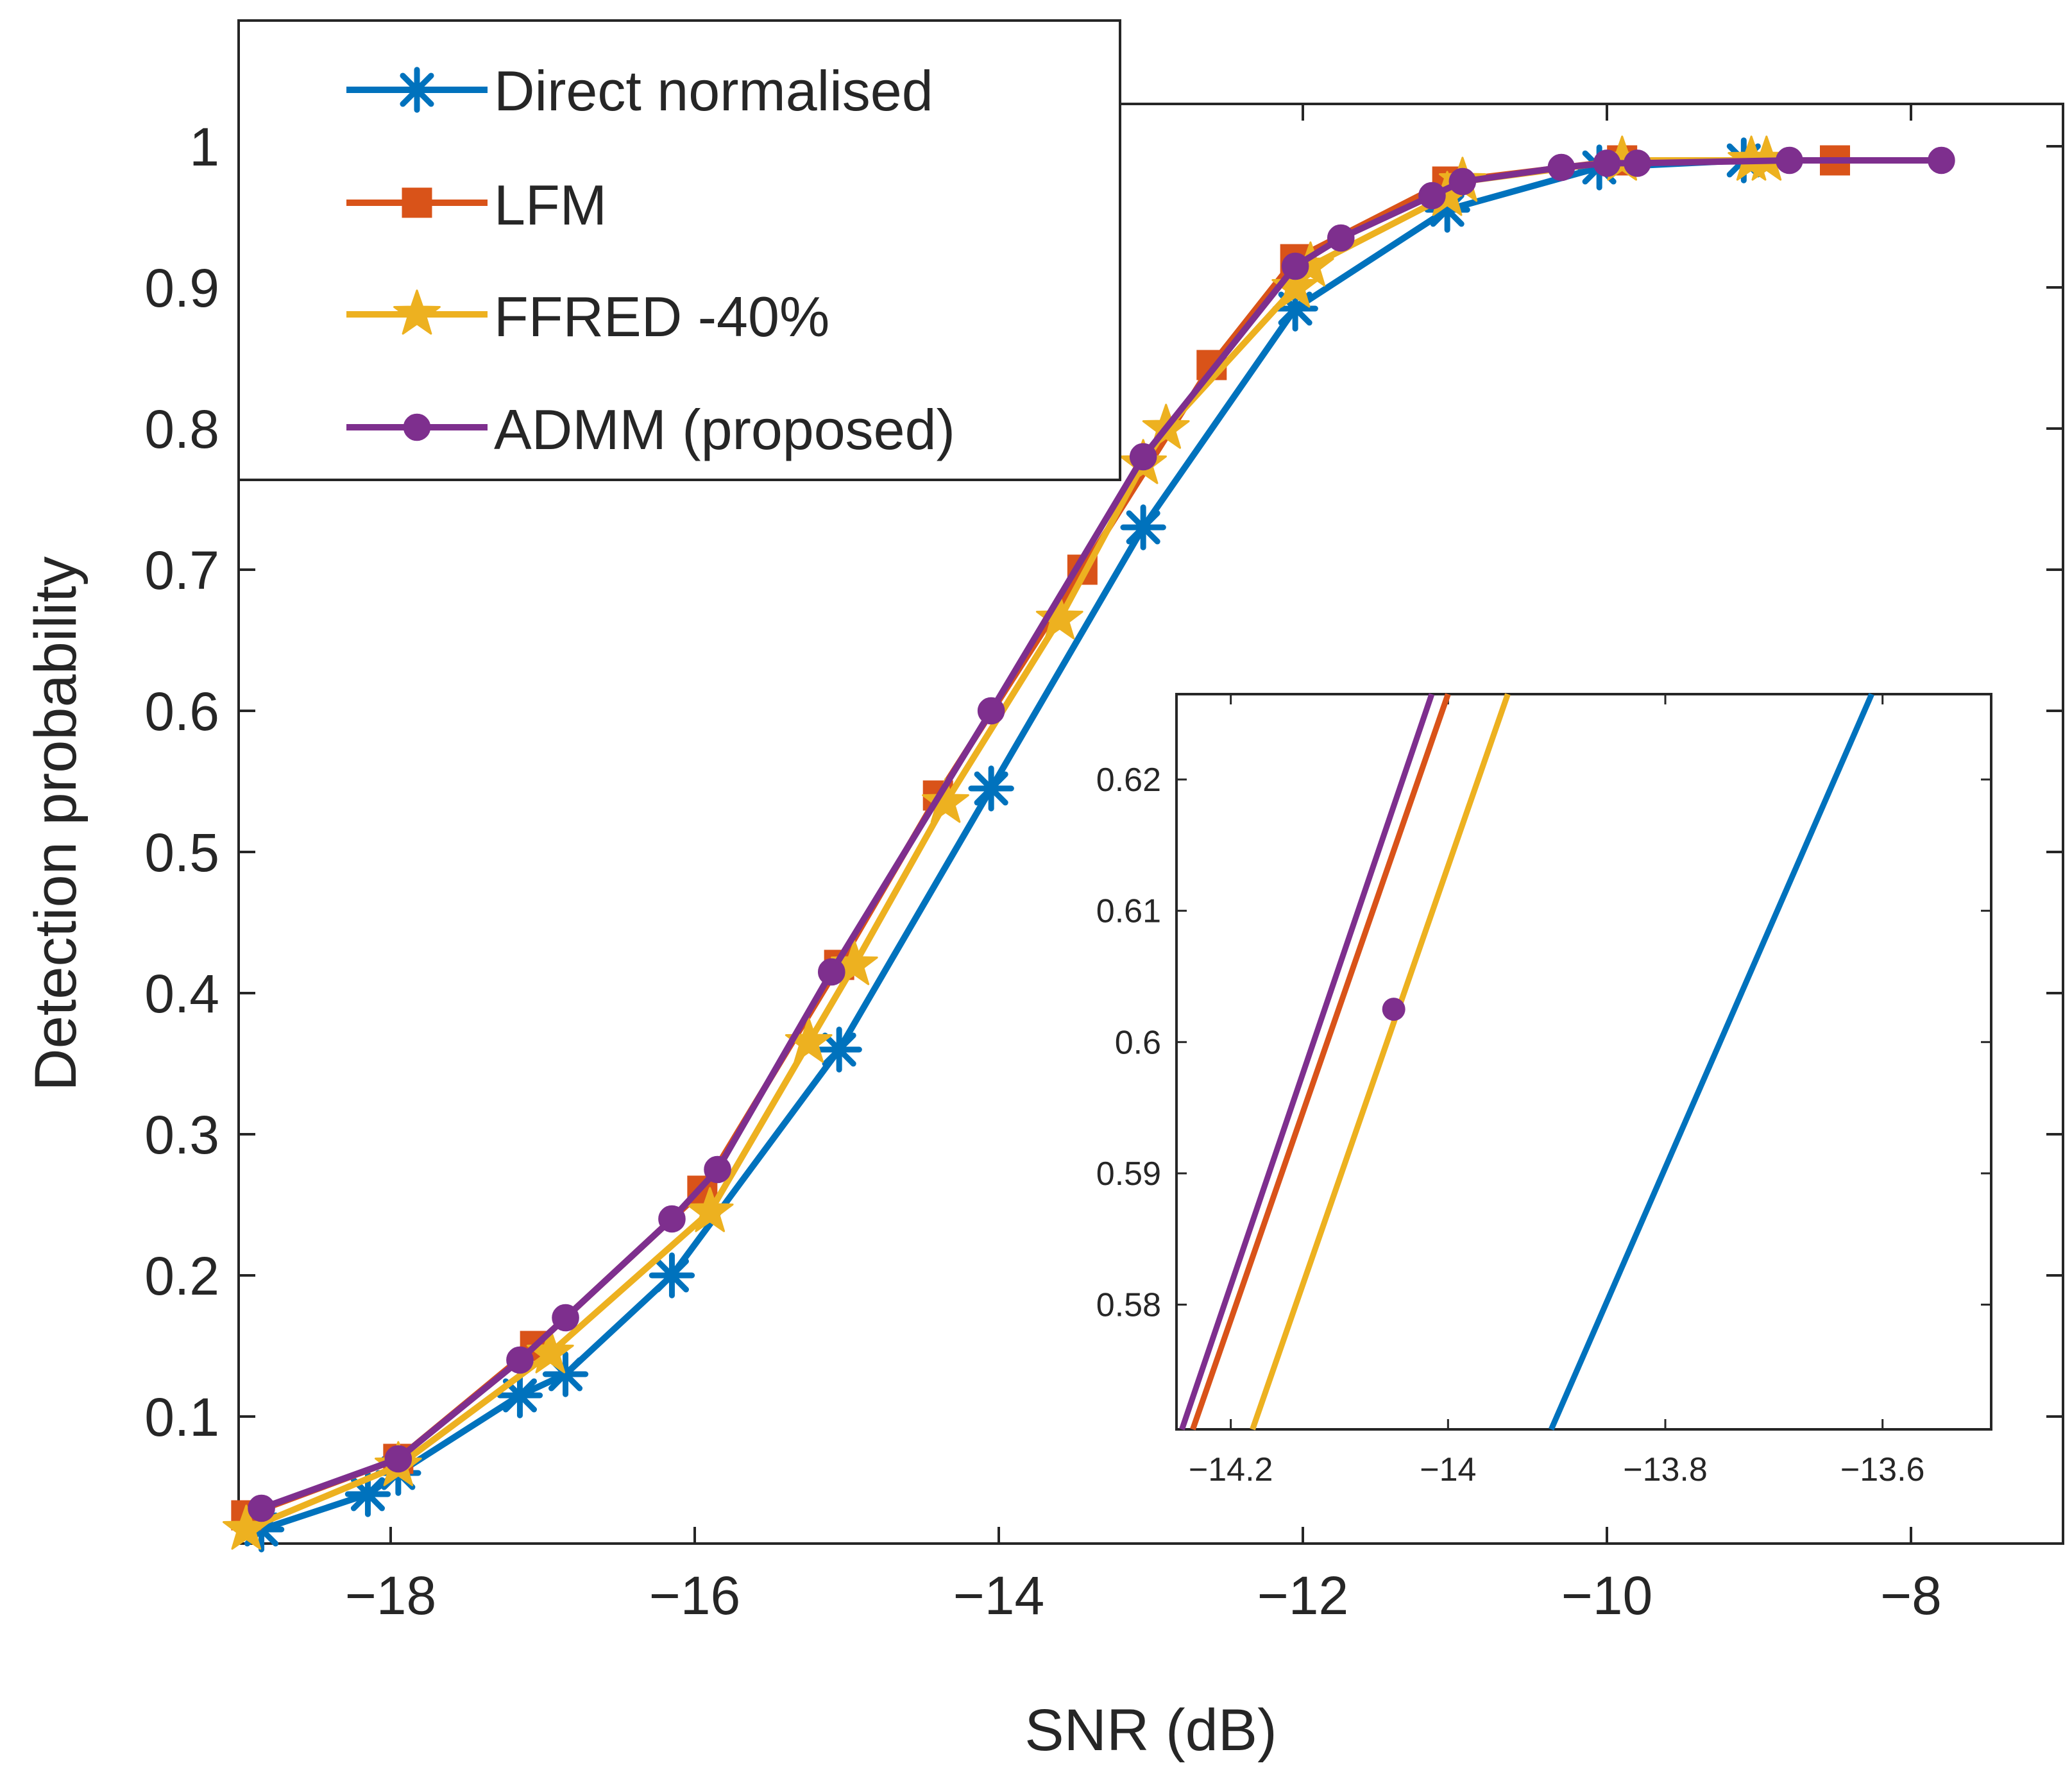 The width and height of the screenshot is (2072, 1779). What do you see at coordinates (999, 1595) in the screenshot?
I see `x-tick-label: −14` at bounding box center [999, 1595].